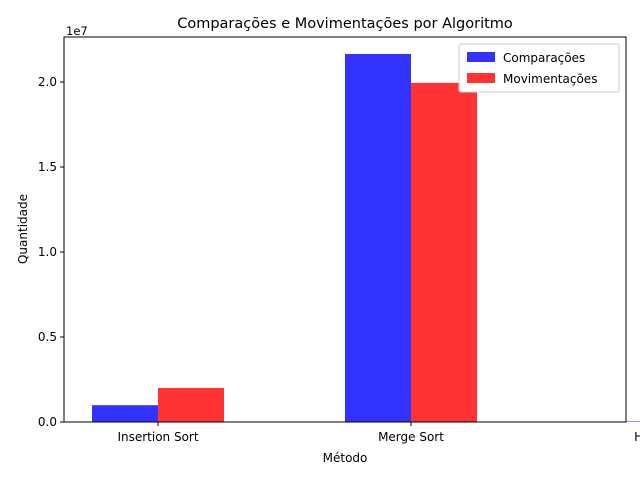 This screenshot has height=480, width=640. Describe the element at coordinates (637, 437) in the screenshot. I see `x-tick-label: Heap Sort` at that location.